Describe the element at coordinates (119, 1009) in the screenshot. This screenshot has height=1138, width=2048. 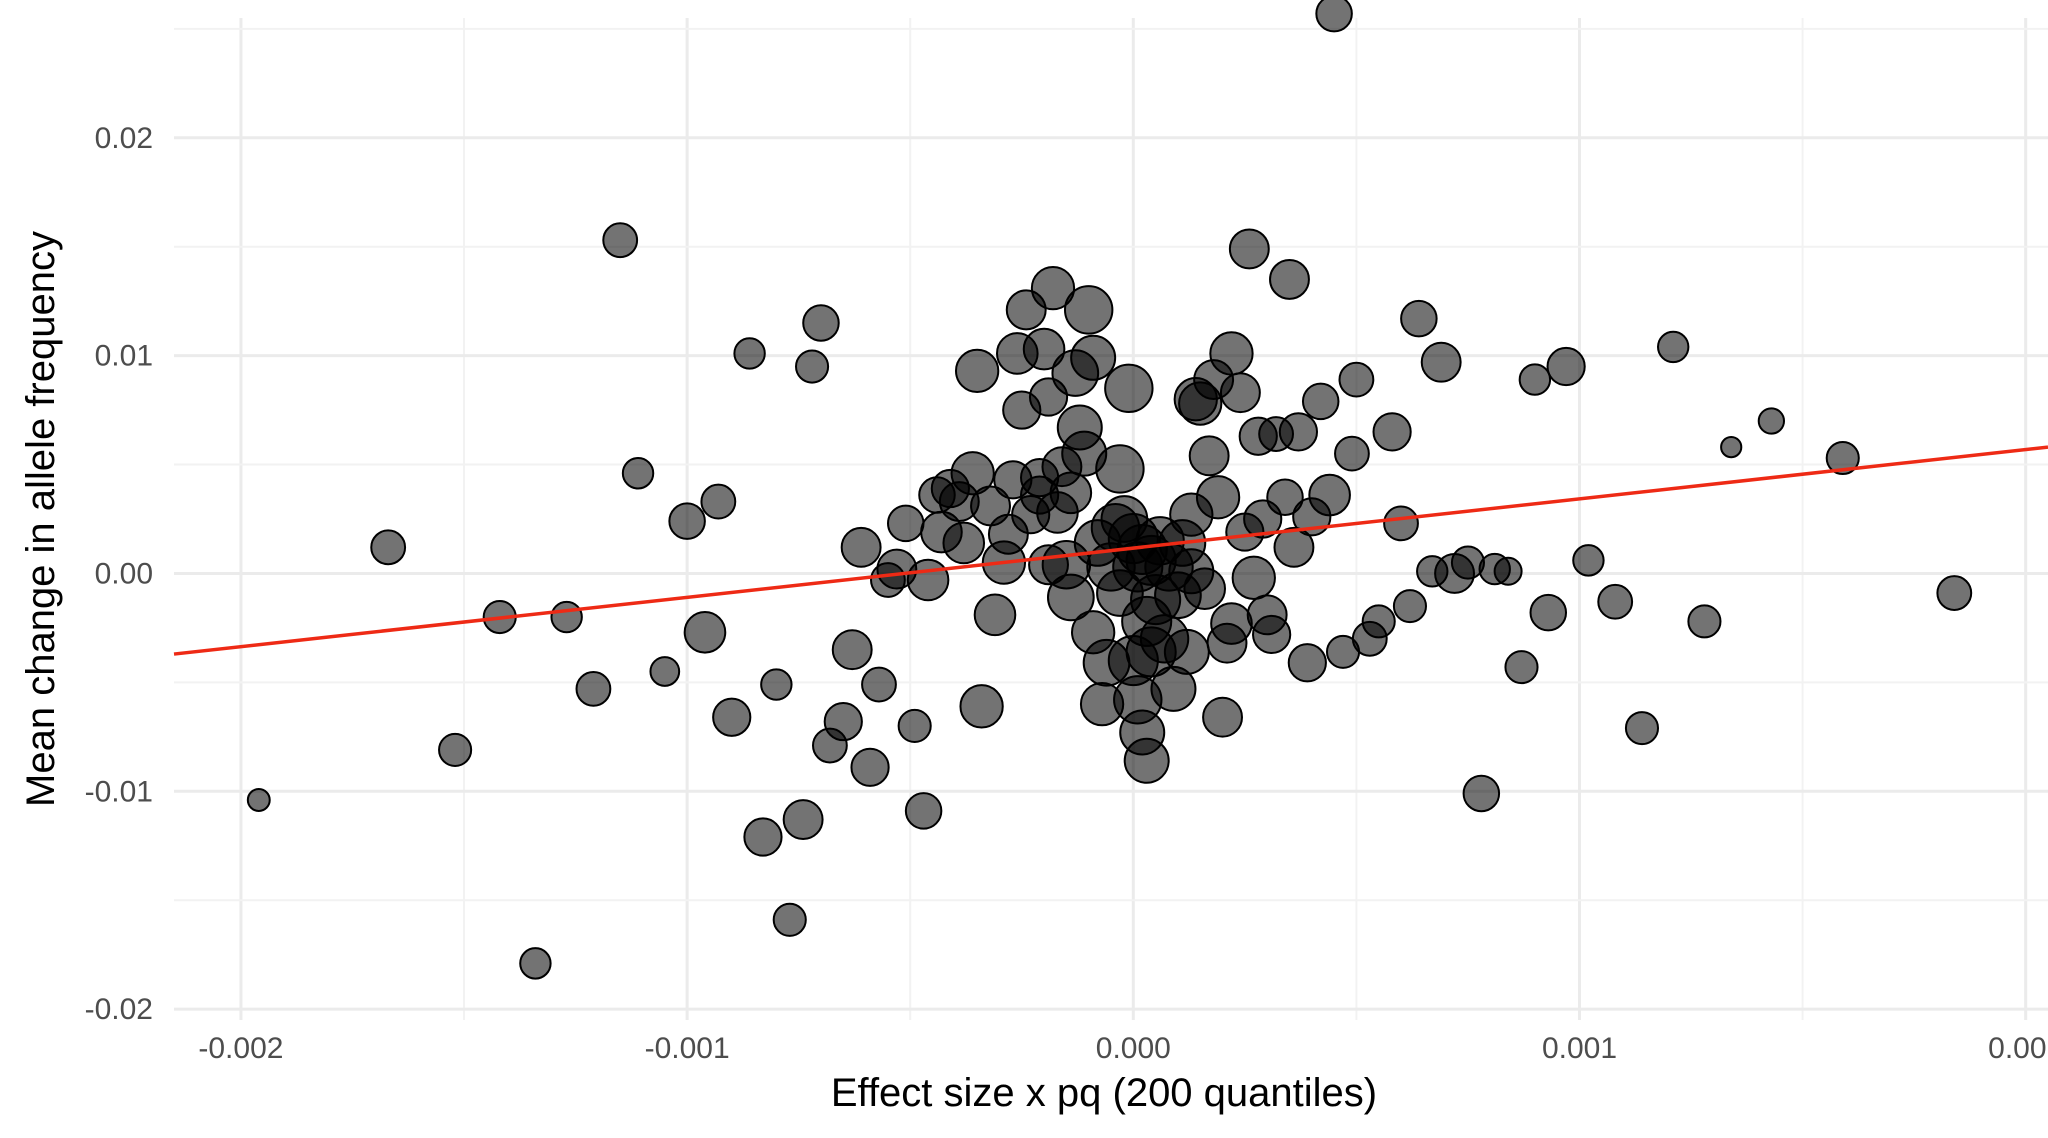
I see `y-tick-label: -0.02` at that location.